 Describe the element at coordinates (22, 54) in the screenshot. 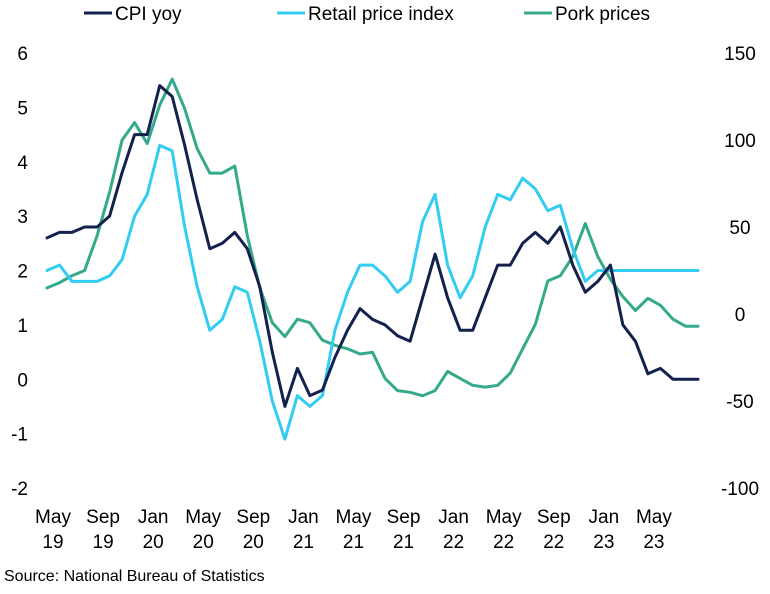

I see `y-left-tick-label: 6` at that location.